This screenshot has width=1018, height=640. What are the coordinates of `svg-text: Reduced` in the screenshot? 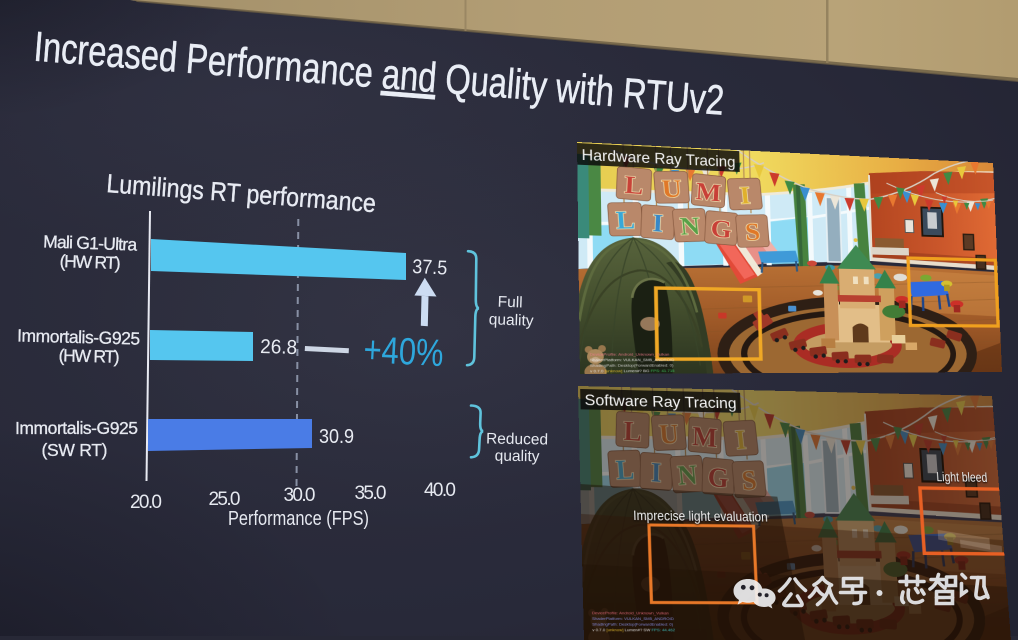 It's located at (517, 439).